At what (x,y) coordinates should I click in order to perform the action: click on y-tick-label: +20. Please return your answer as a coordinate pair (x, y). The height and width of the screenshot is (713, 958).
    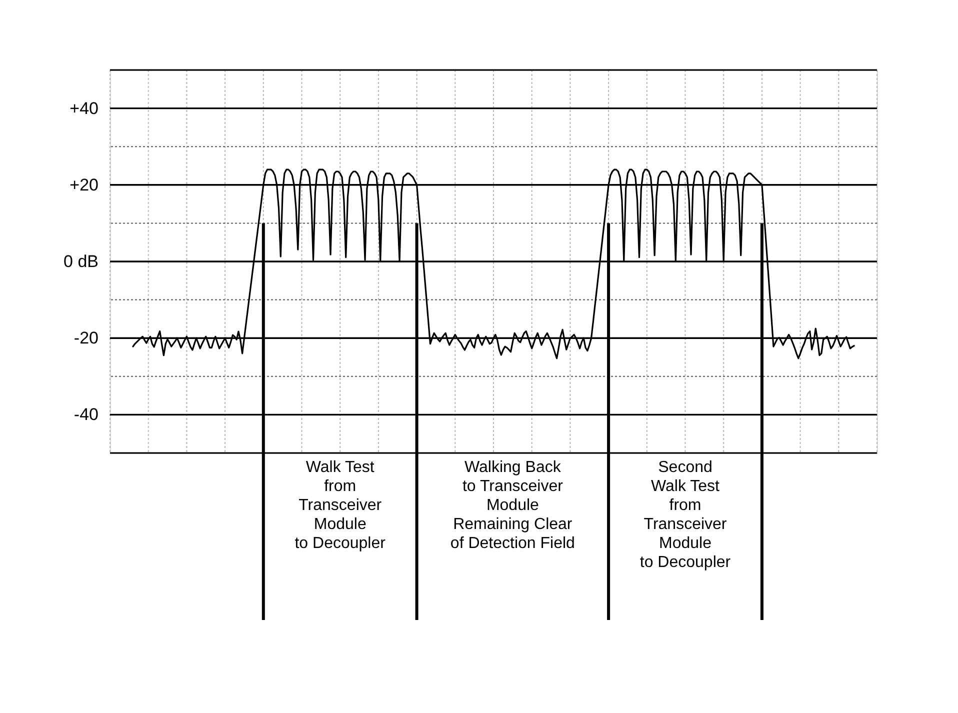
    Looking at the image, I should click on (84, 184).